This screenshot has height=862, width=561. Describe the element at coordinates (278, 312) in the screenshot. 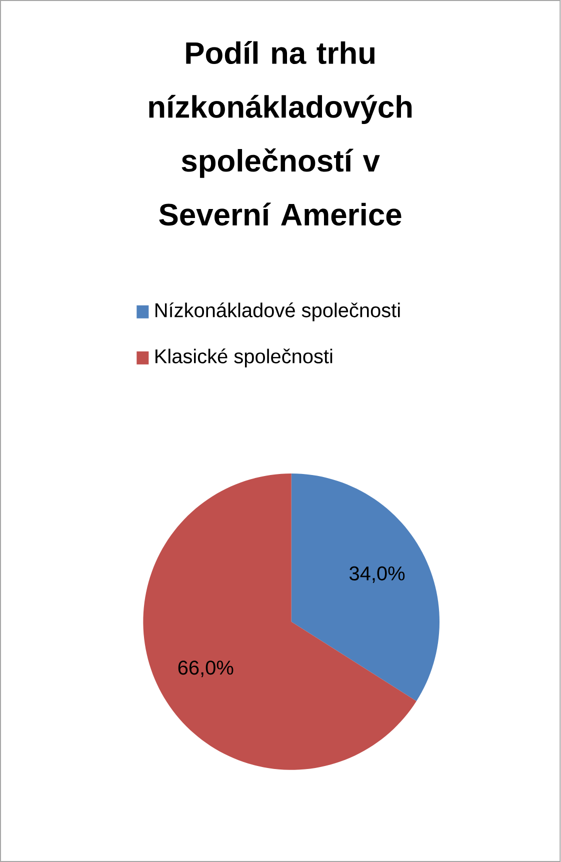

I see `legend-label: Nízkonákladové společnosti` at that location.